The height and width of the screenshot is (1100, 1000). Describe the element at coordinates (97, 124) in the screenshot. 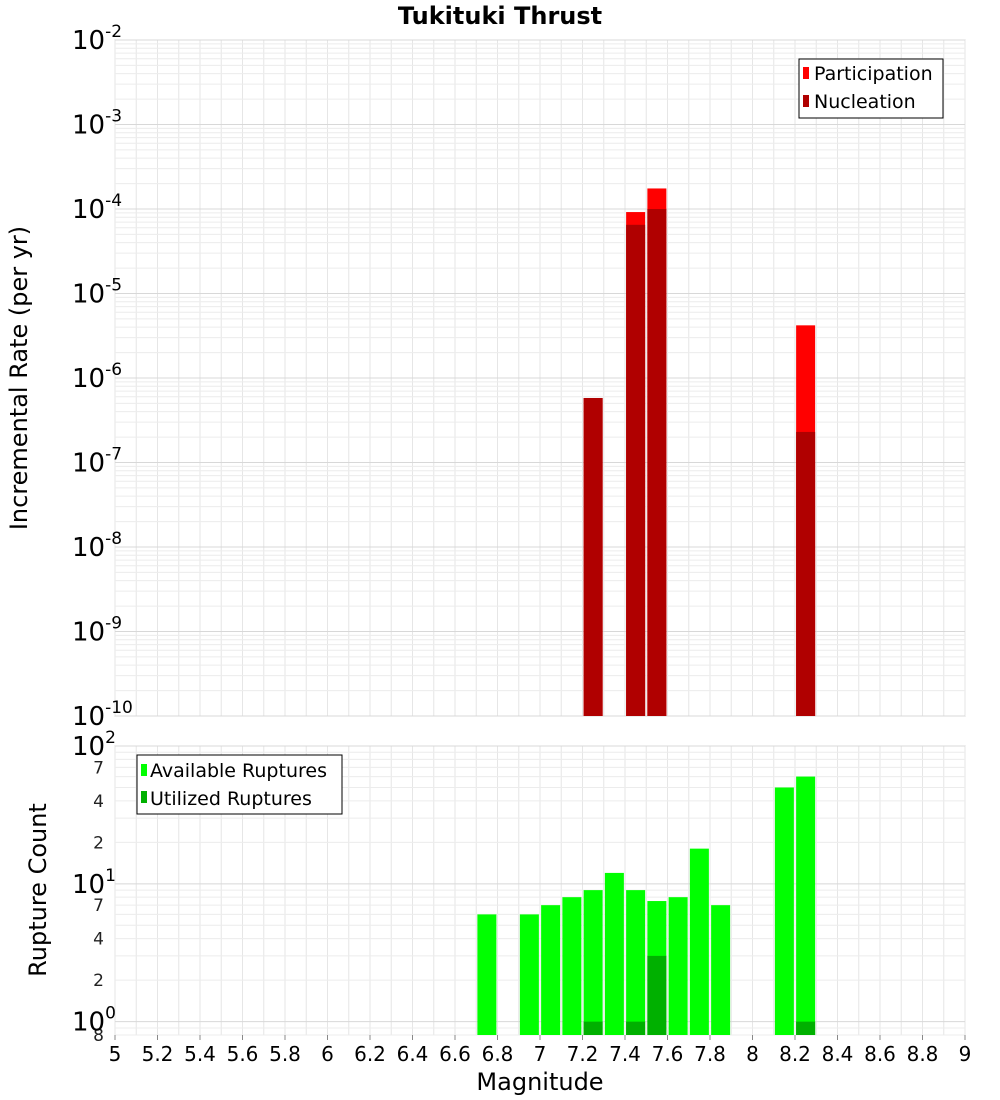

I see `y-tick-label: 10⁻³` at that location.